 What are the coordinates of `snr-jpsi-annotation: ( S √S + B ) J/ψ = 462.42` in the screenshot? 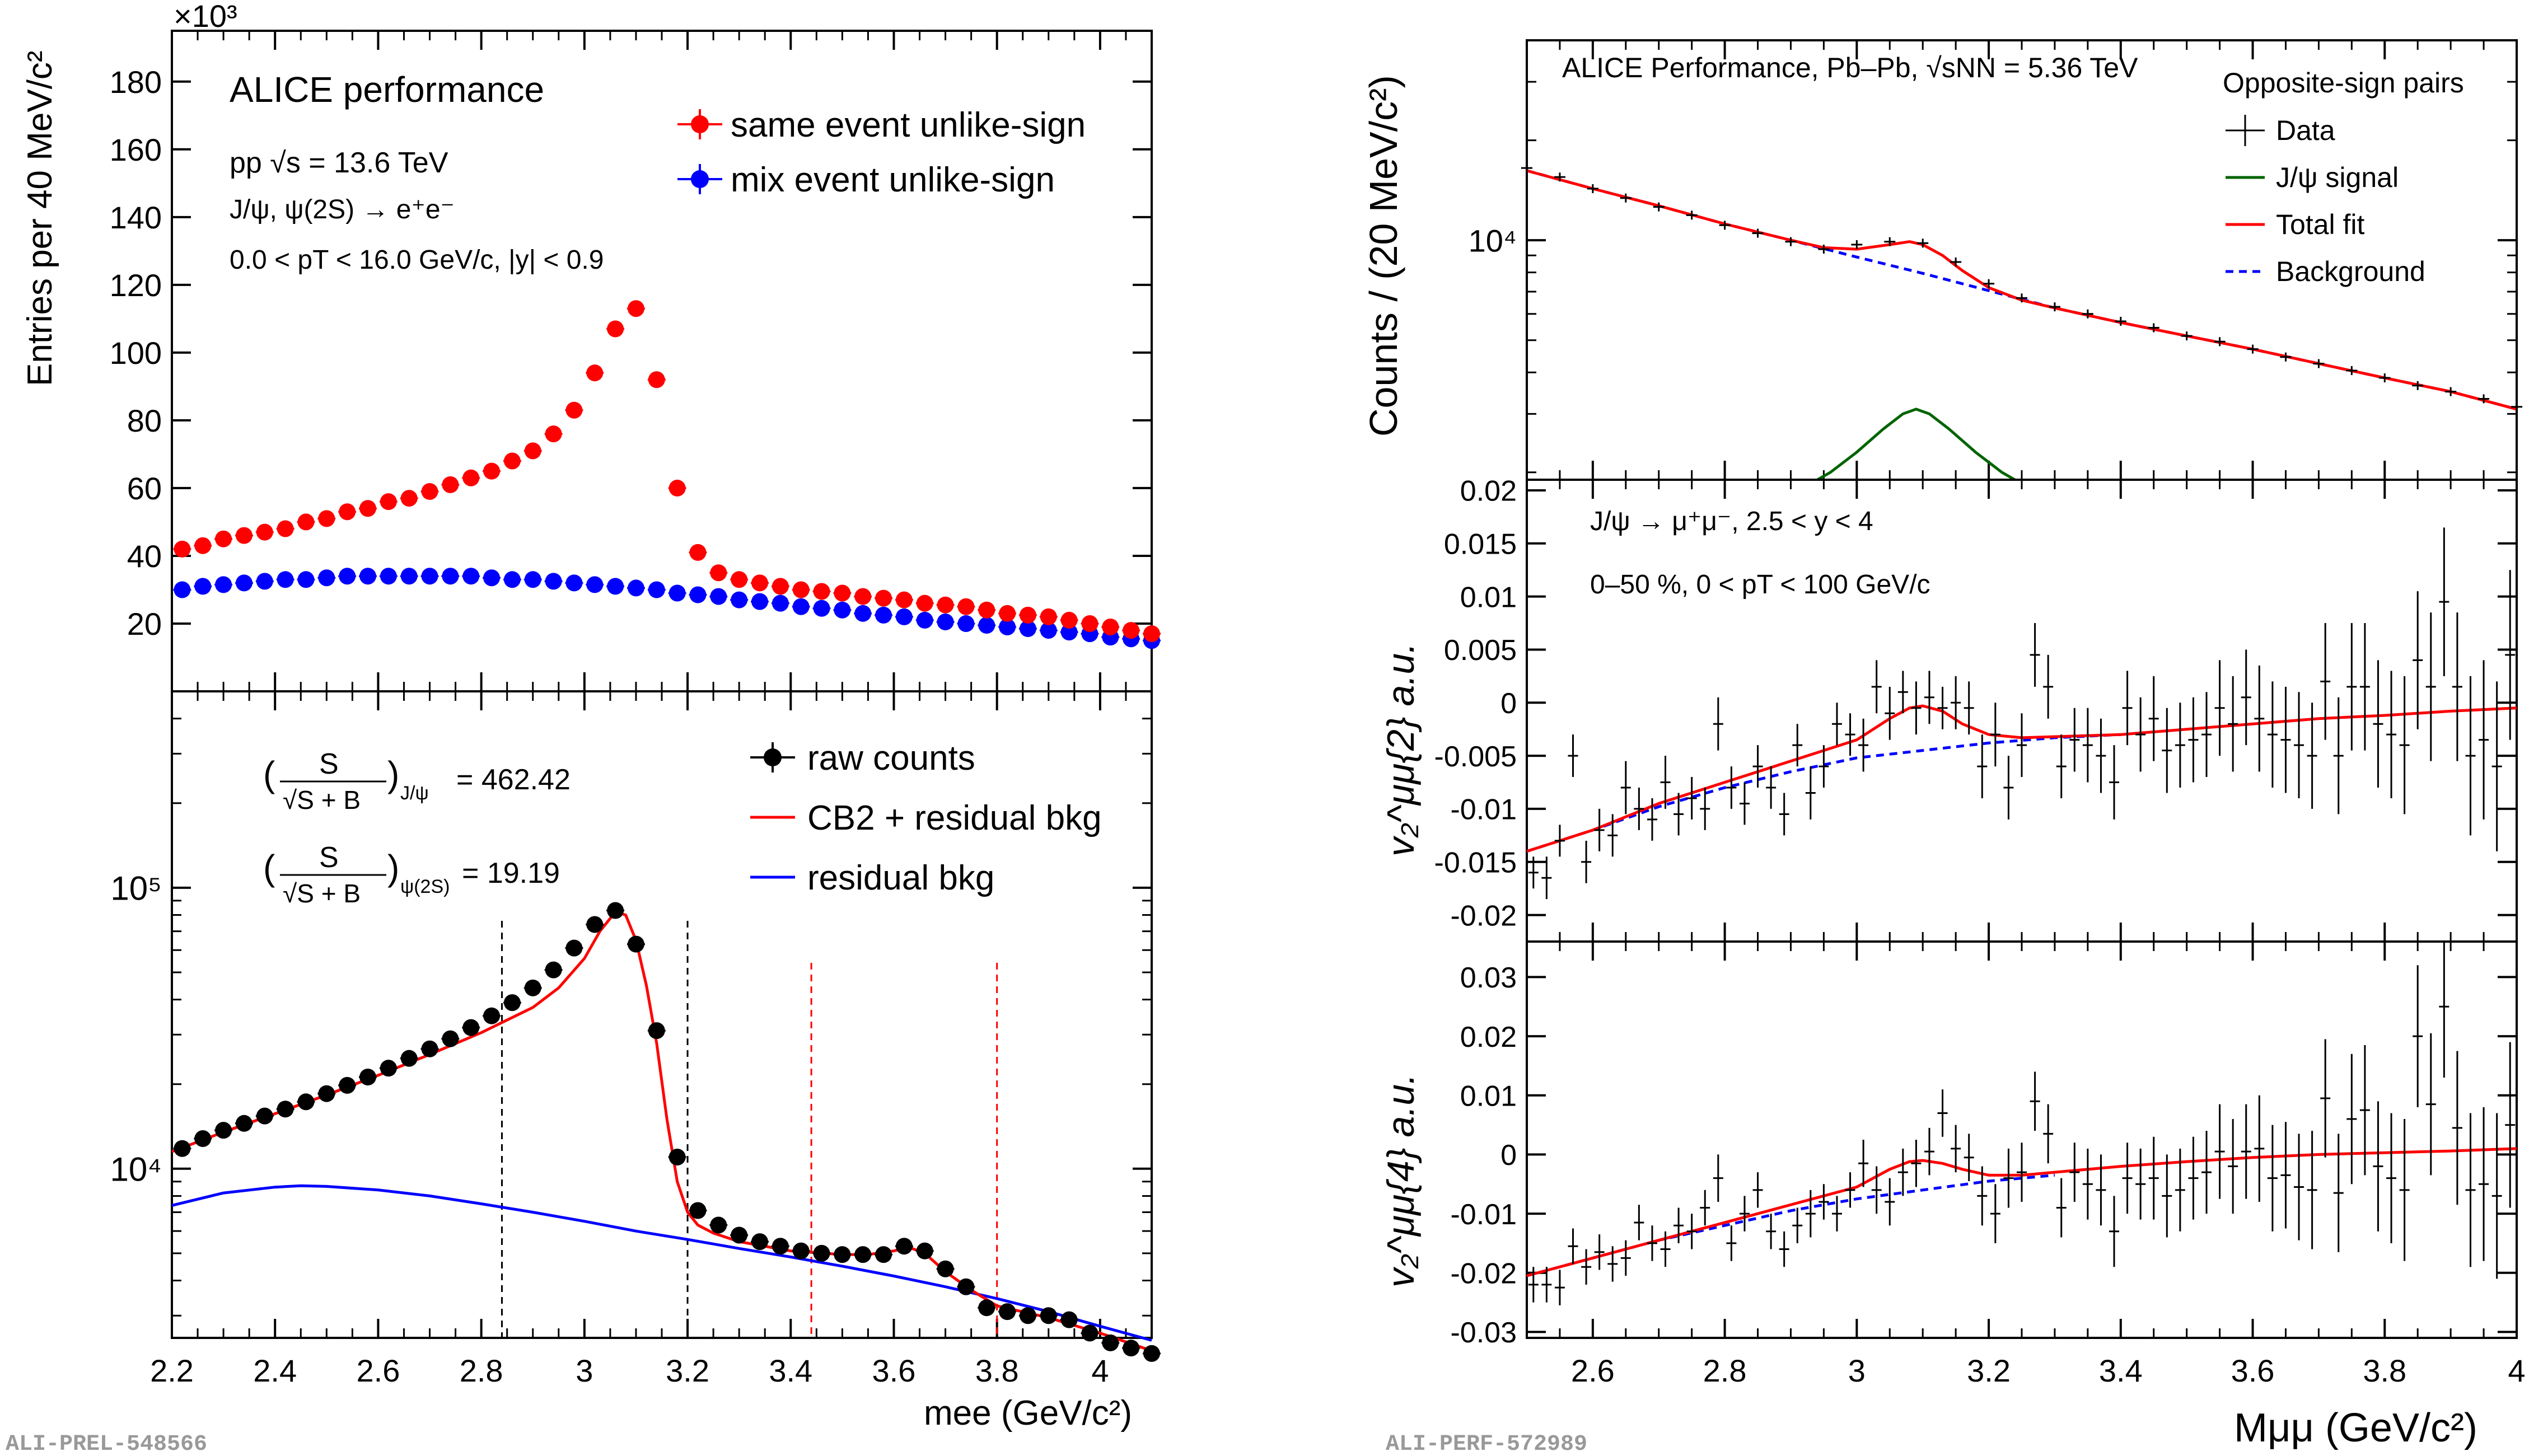 It's located at (417, 781).